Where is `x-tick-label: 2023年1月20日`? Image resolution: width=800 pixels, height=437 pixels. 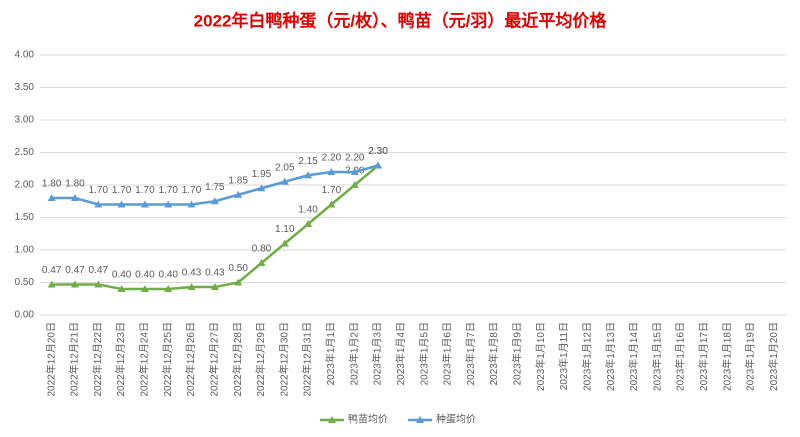
x-tick-label: 2023年1月20日 is located at coordinates (773, 356).